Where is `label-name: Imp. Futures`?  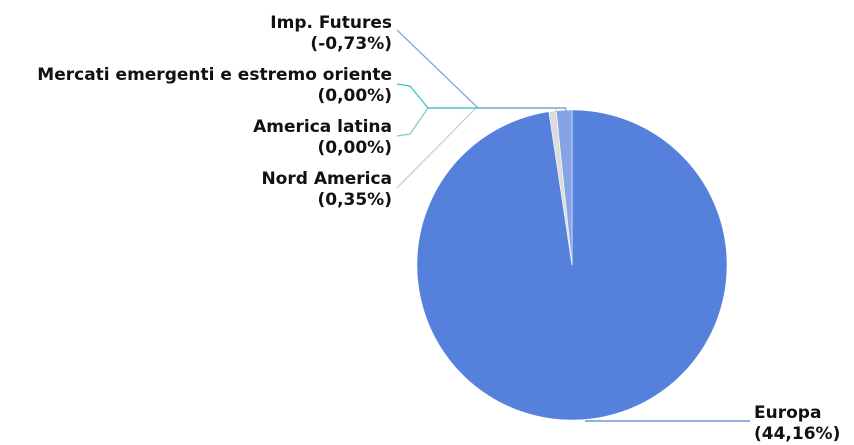 label-name: Imp. Futures is located at coordinates (331, 23).